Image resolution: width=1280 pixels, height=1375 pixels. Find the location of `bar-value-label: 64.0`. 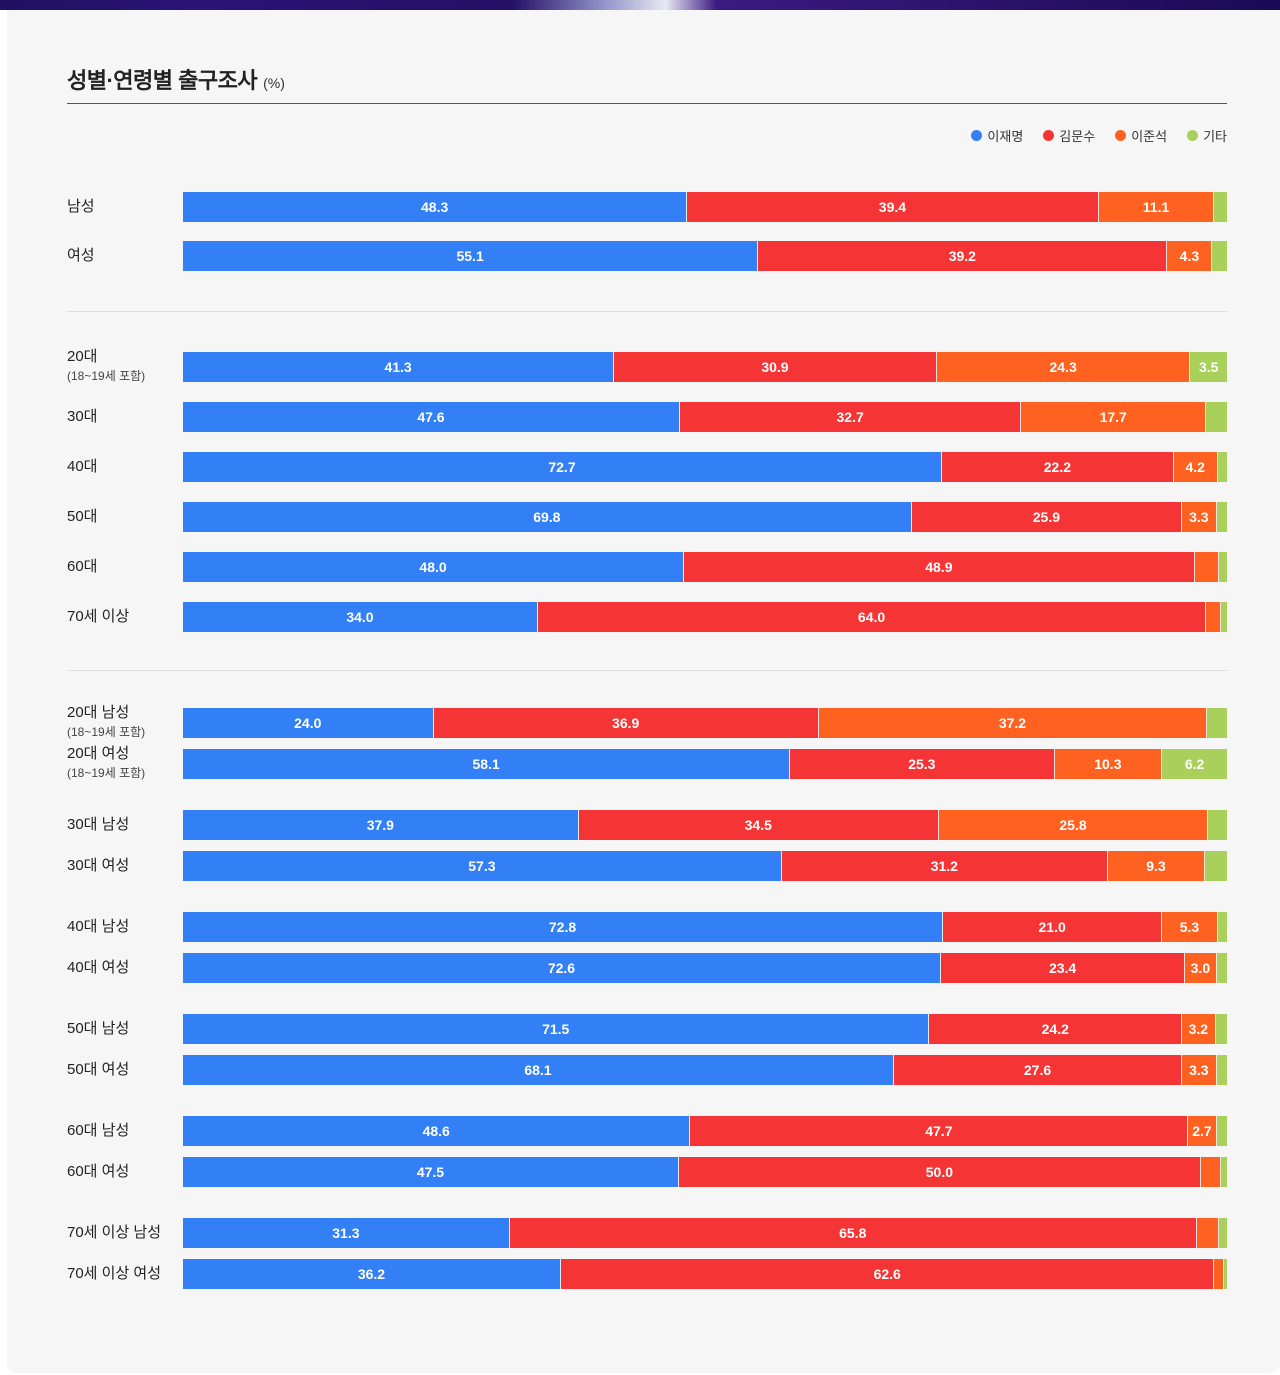

bar-value-label: 64.0 is located at coordinates (871, 617).